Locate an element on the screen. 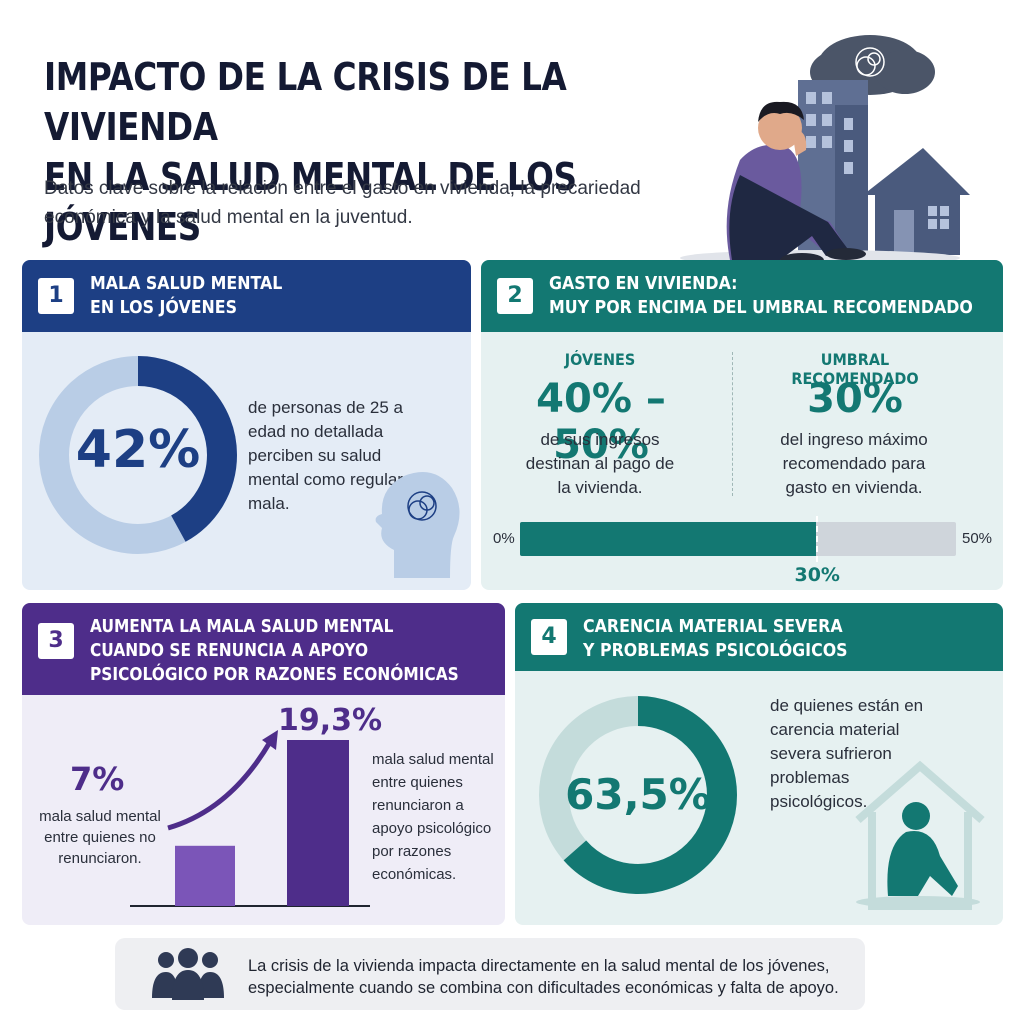 This screenshot has height=1024, width=1024. people-group-icon is located at coordinates (188, 974).